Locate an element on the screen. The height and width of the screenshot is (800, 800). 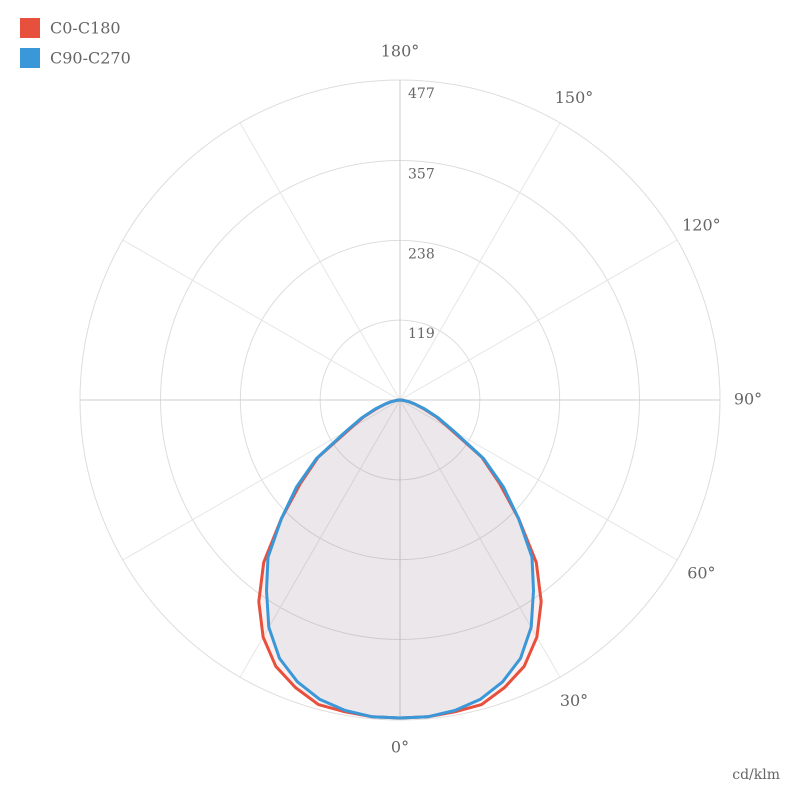
angle-tick-label: 150° is located at coordinates (574, 97).